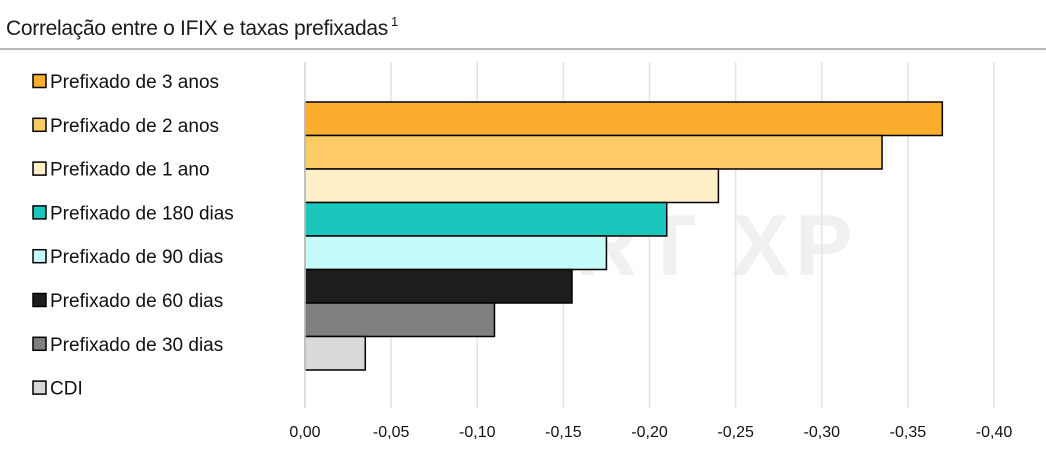 The image size is (1046, 458). Describe the element at coordinates (735, 432) in the screenshot. I see `x-tick-label: -0,25` at that location.